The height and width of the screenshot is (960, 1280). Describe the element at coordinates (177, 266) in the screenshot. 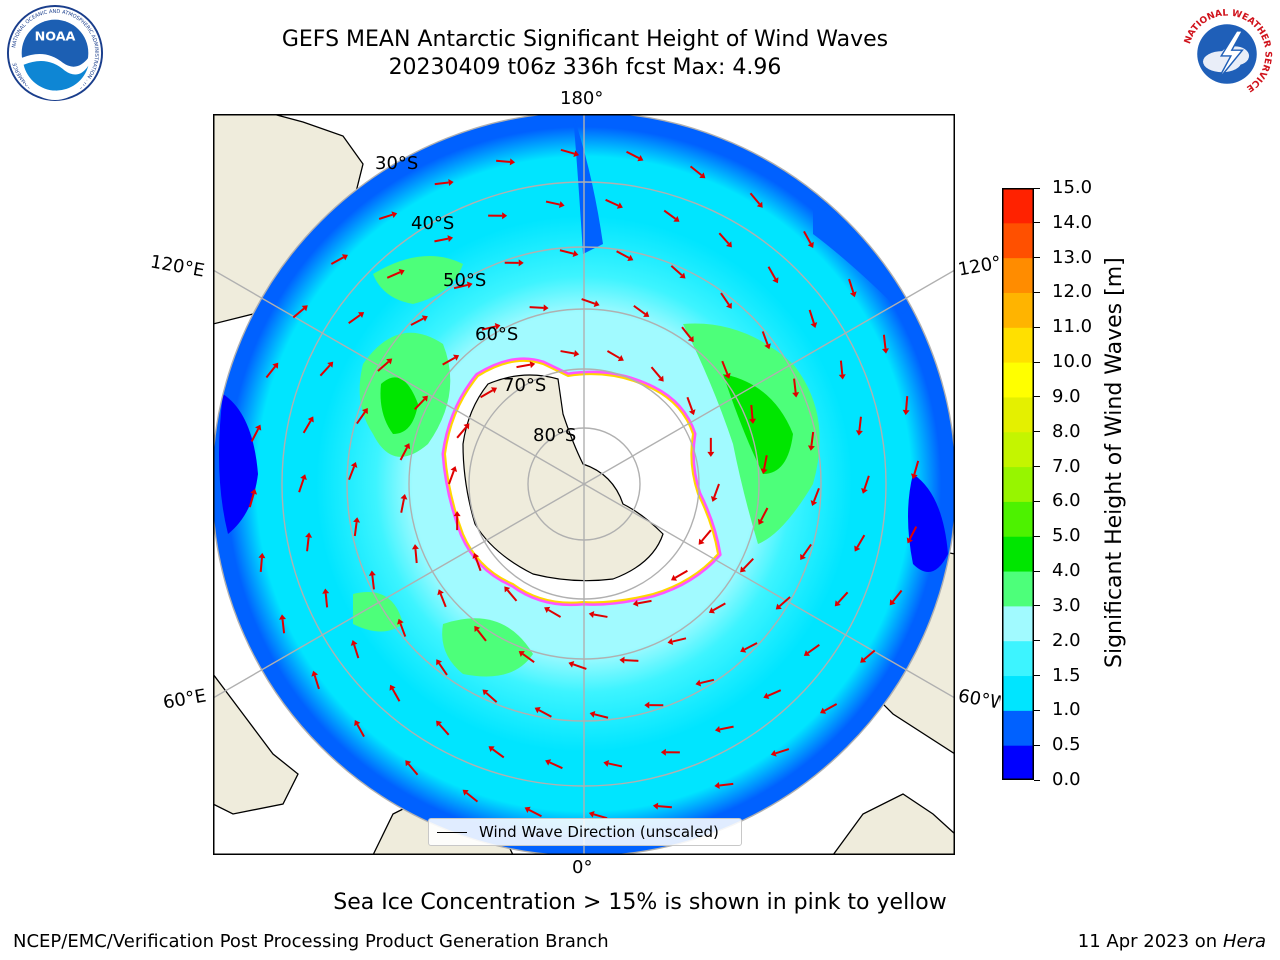

I see `lon-label-120e: 120°E` at that location.